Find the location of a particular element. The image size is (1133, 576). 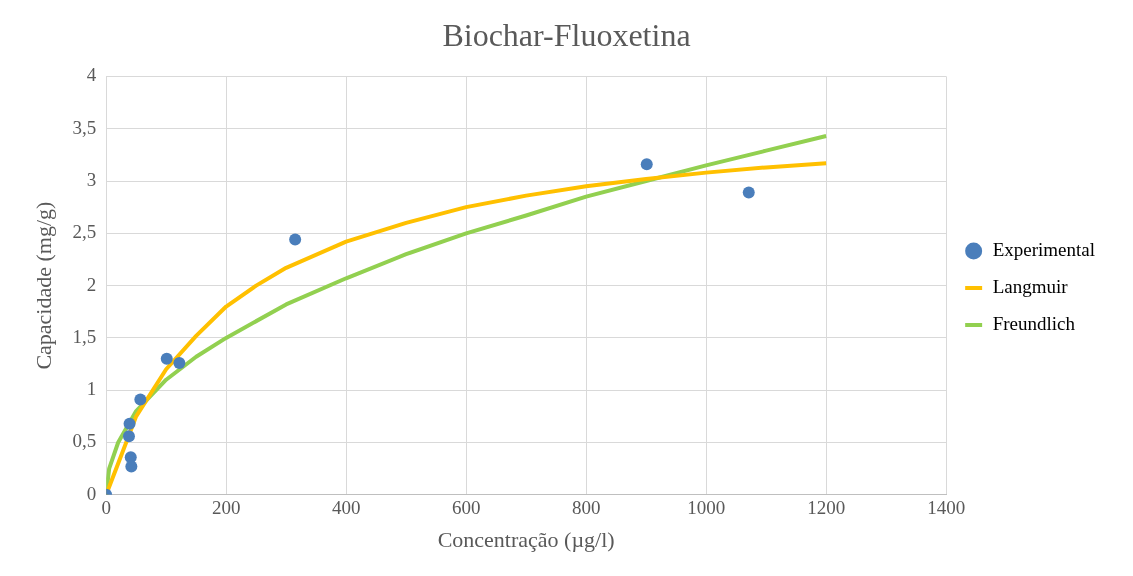

legend-label: Experimental is located at coordinates (1044, 249).